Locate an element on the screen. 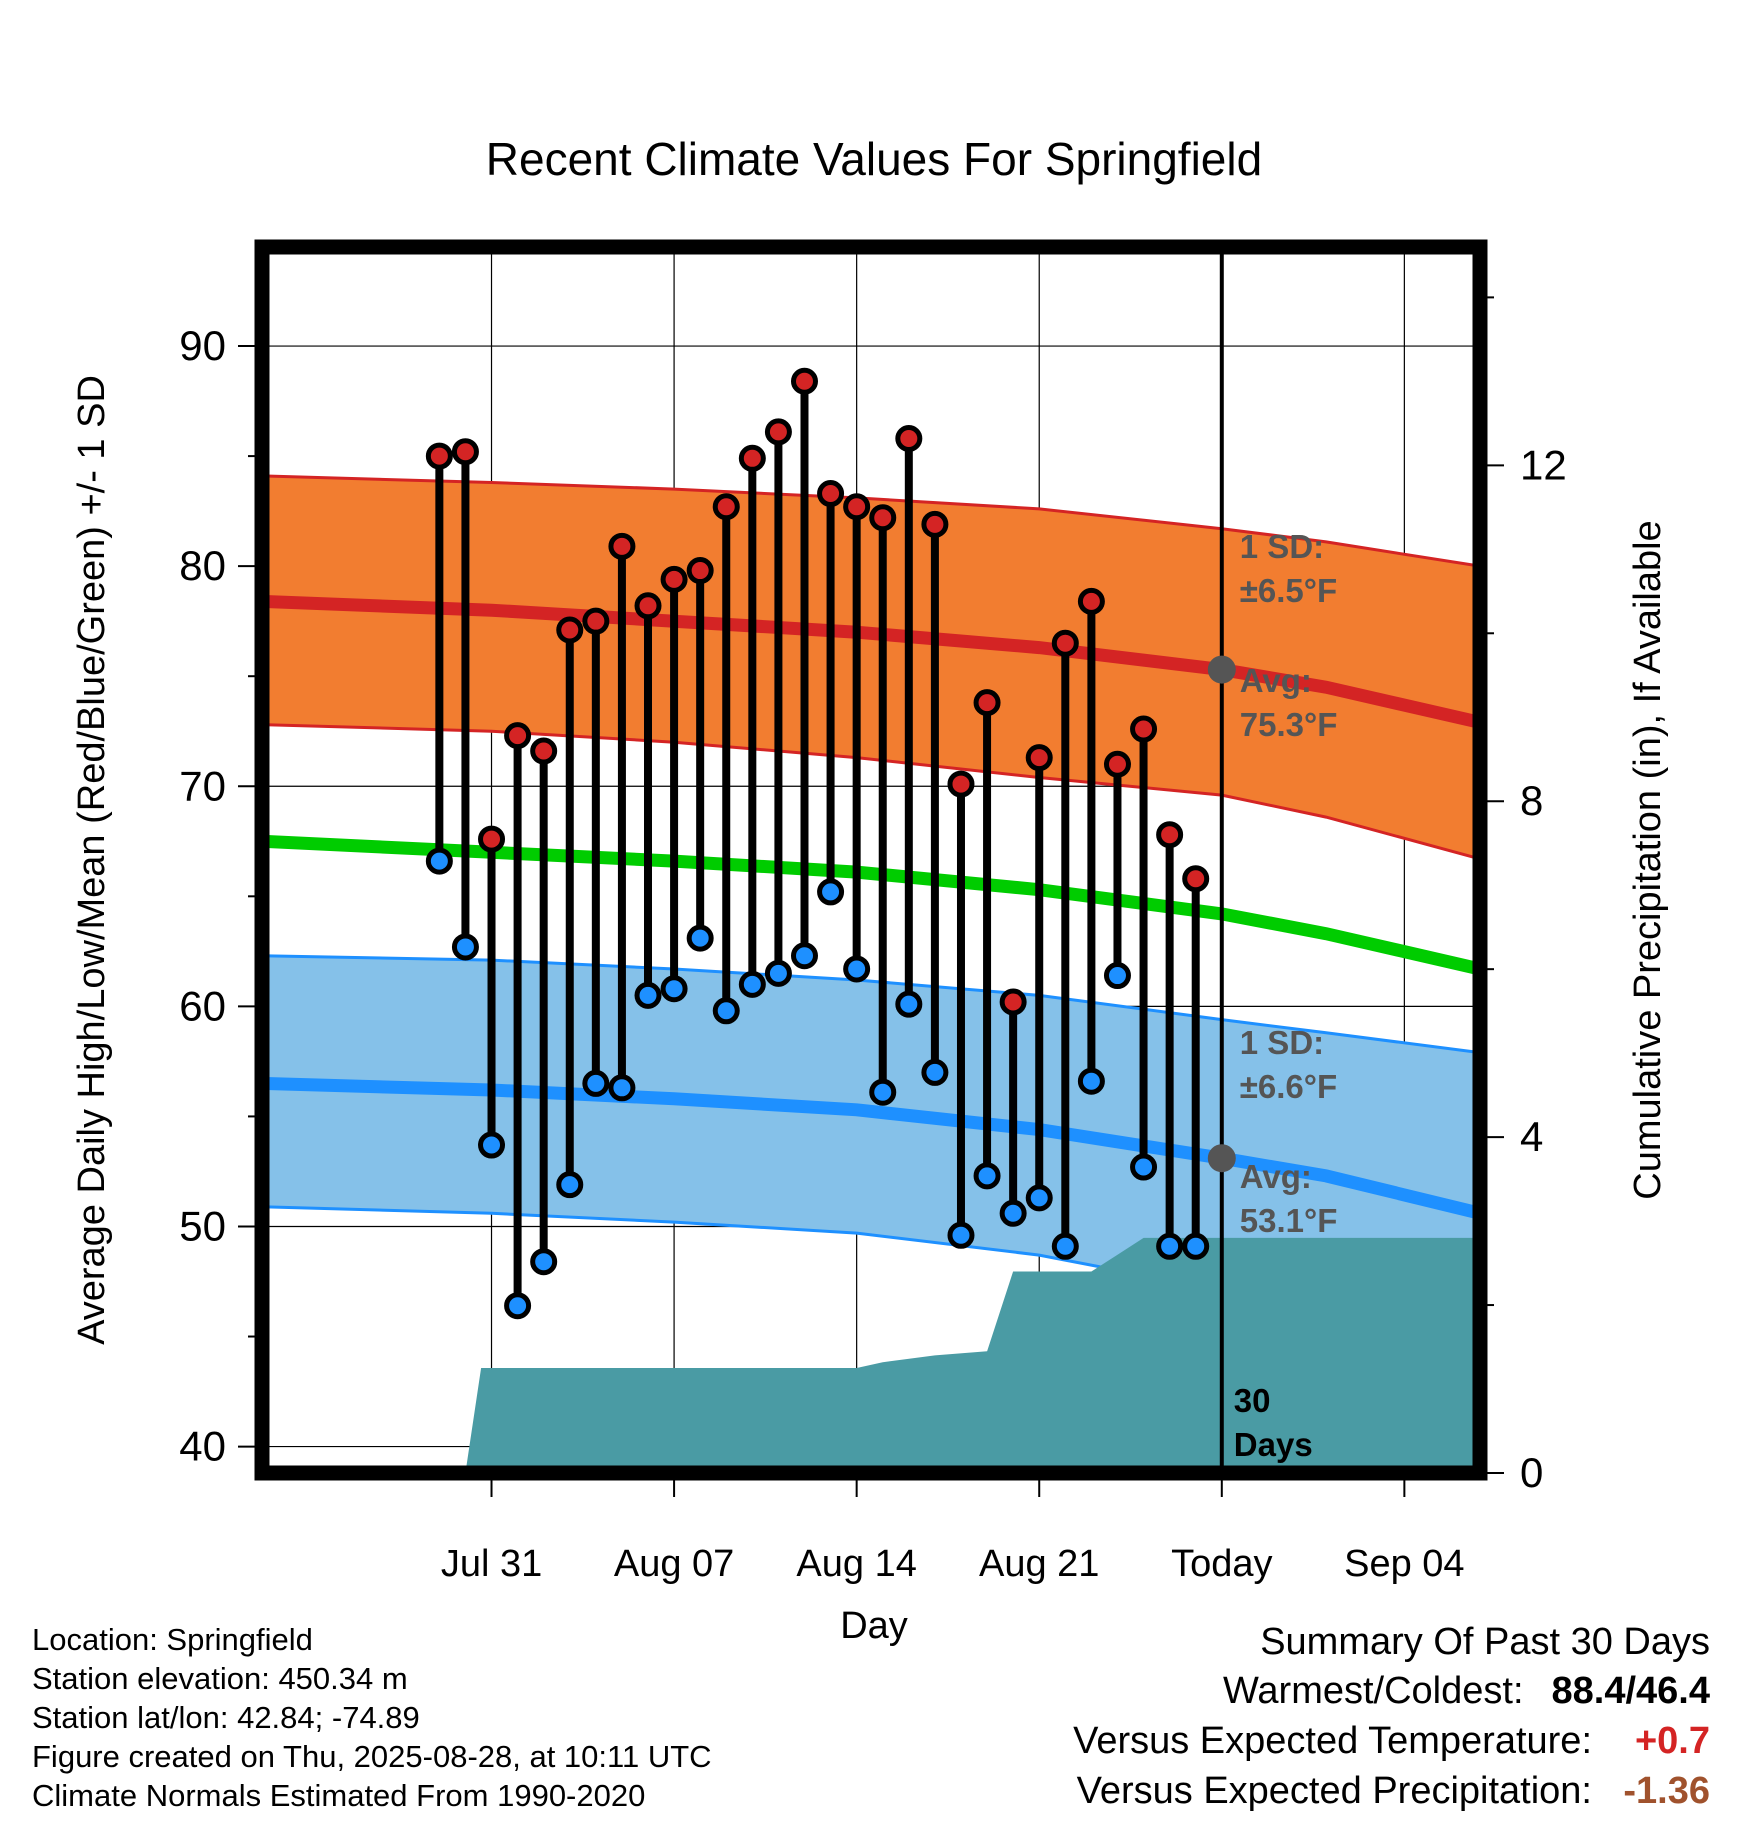 The height and width of the screenshot is (1828, 1748). low-sd-band-upper-edge is located at coordinates (871, 1004).